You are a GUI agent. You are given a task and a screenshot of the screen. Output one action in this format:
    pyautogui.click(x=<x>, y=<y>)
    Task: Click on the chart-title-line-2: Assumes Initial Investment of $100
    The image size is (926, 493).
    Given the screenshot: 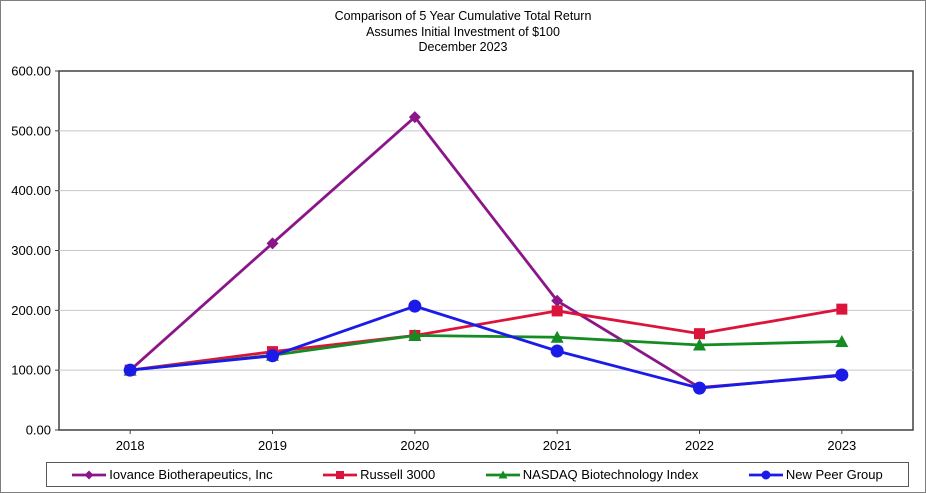 What is the action you would take?
    pyautogui.click(x=463, y=31)
    